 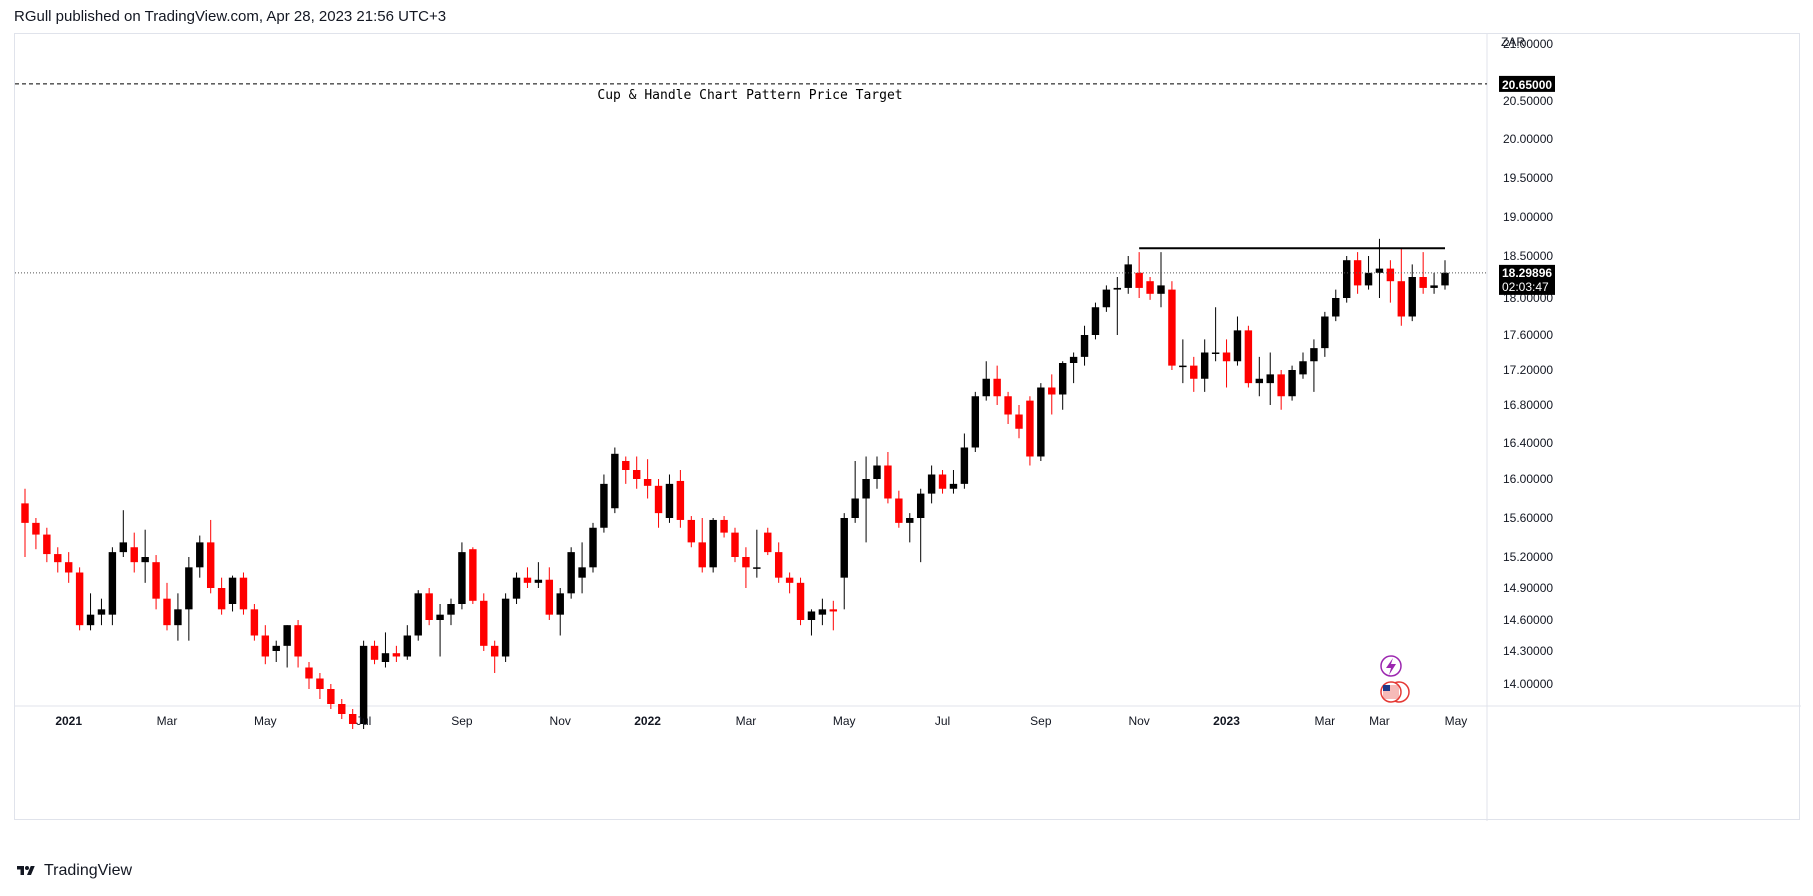 I want to click on price-axis-tick-label: 15.20000, so click(x=1528, y=557).